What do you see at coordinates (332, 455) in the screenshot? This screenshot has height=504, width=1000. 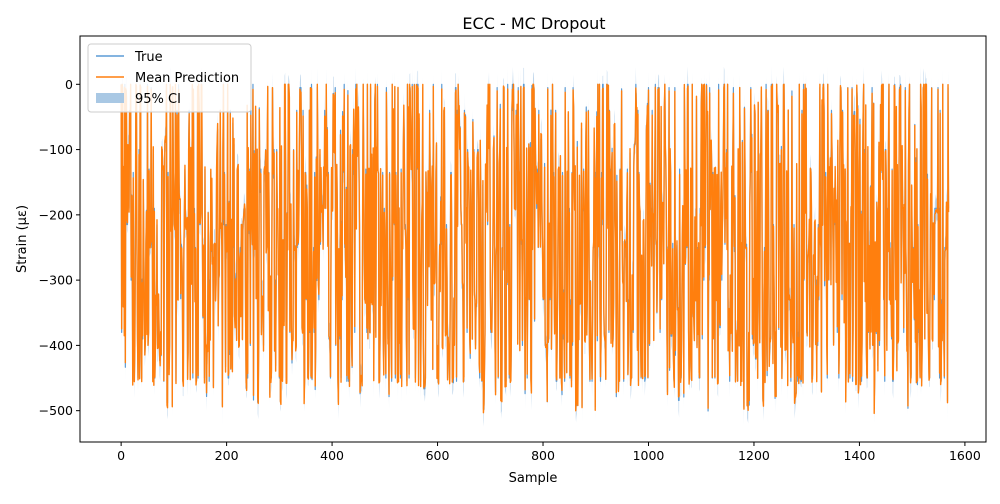 I see `x-tick-label: 400` at bounding box center [332, 455].